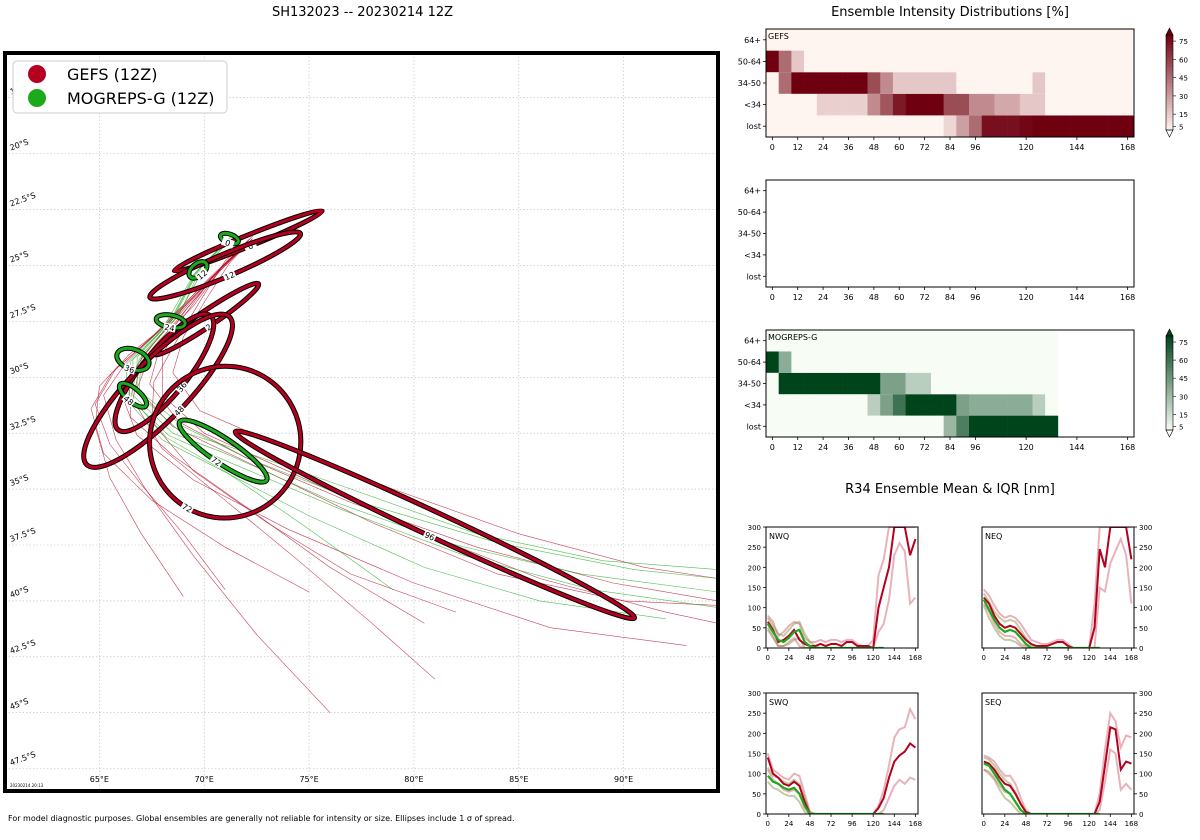 The height and width of the screenshot is (840, 1200). I want to click on gefs-intensity-ytick-label: lost, so click(754, 126).